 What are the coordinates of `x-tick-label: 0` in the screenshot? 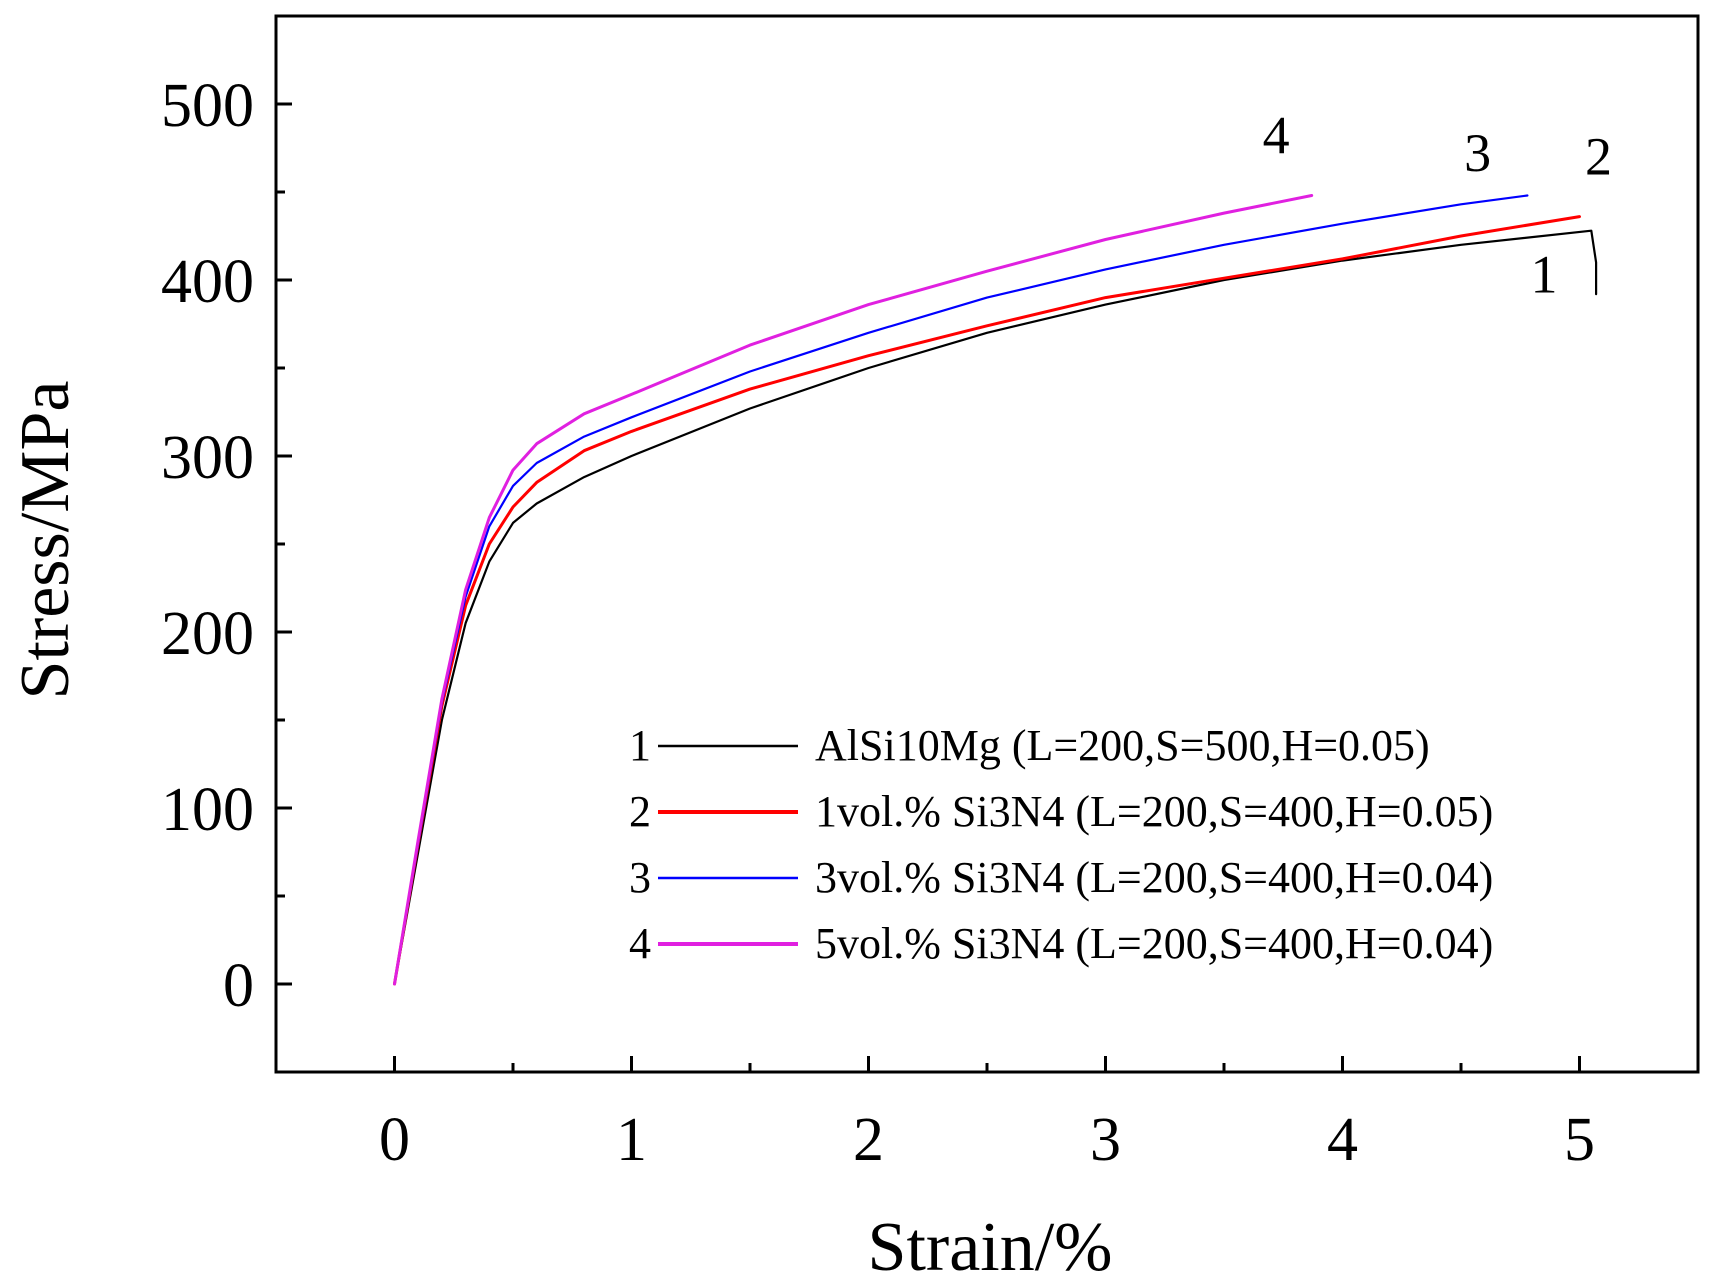 It's located at (394, 1140).